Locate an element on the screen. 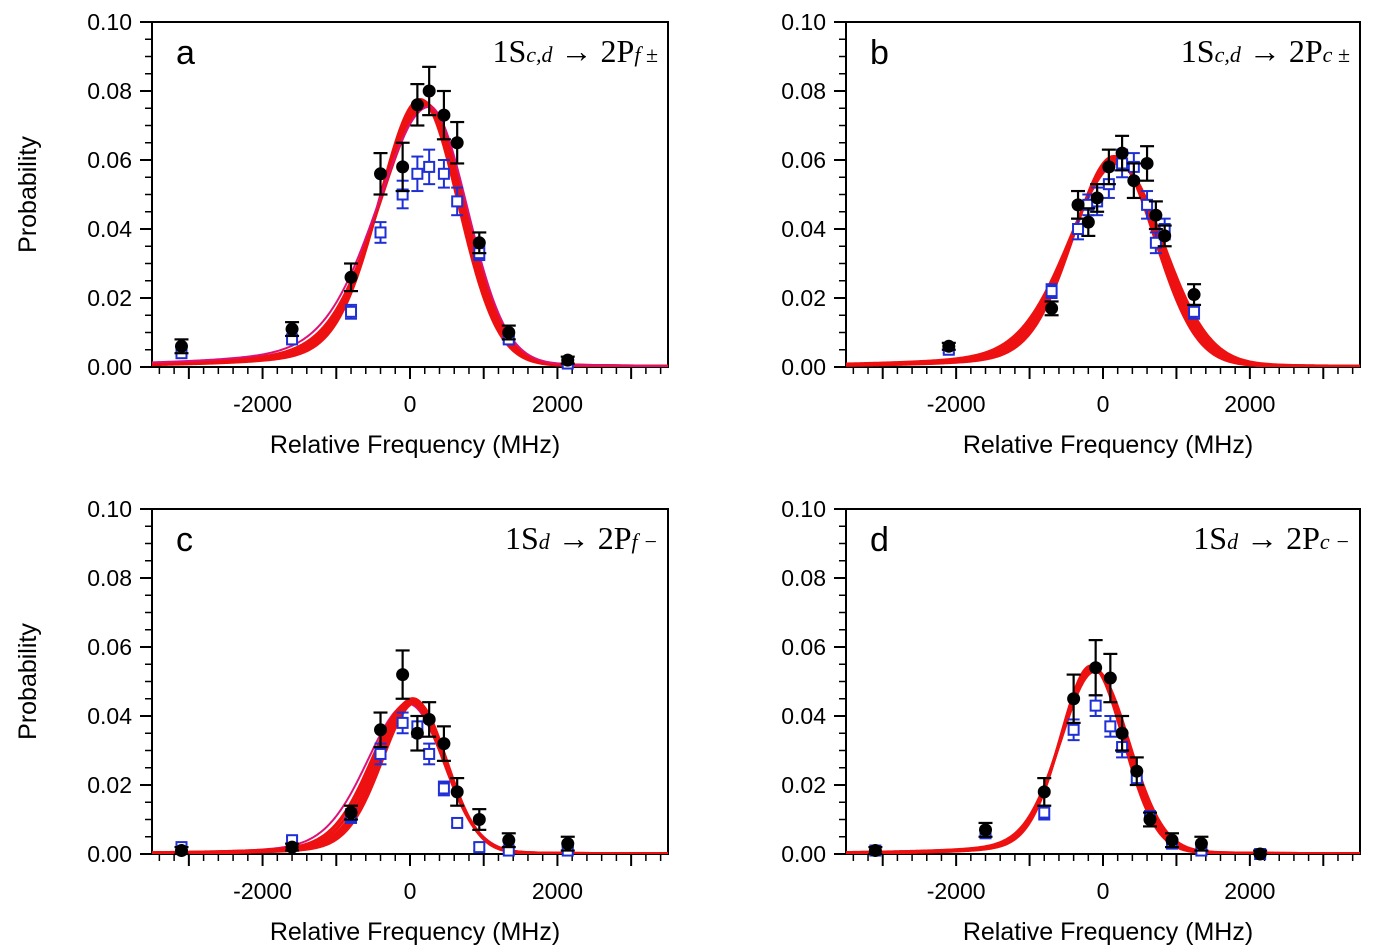  transition-label: 1Sc,d → 2Pf ± is located at coordinates (575, 51).